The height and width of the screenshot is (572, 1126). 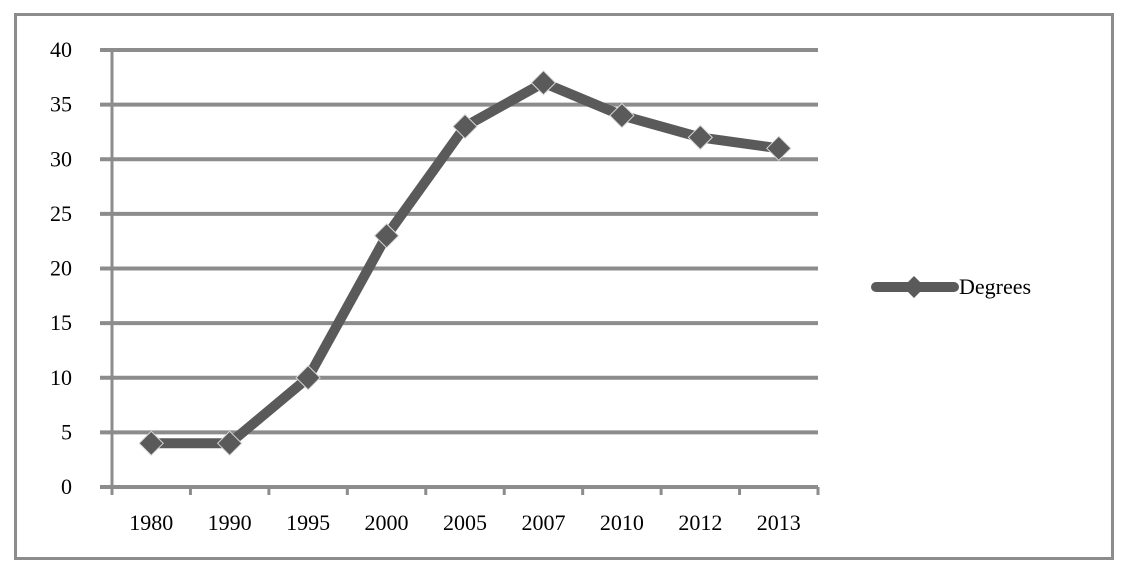 What do you see at coordinates (622, 522) in the screenshot?
I see `x-tick-label: 2010` at bounding box center [622, 522].